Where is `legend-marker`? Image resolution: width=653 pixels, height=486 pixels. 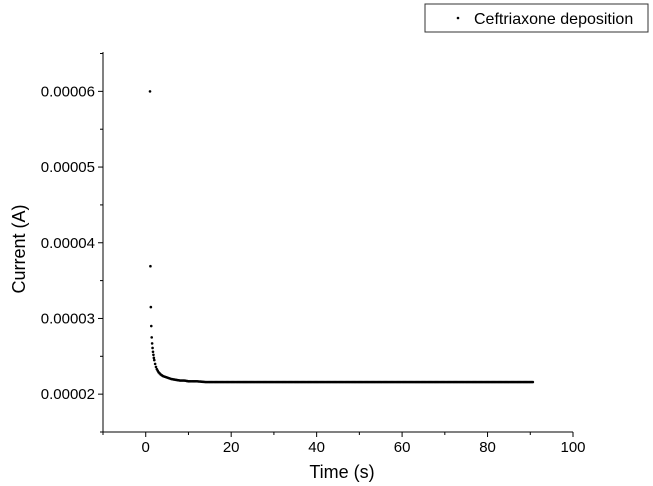
legend-marker is located at coordinates (458, 18).